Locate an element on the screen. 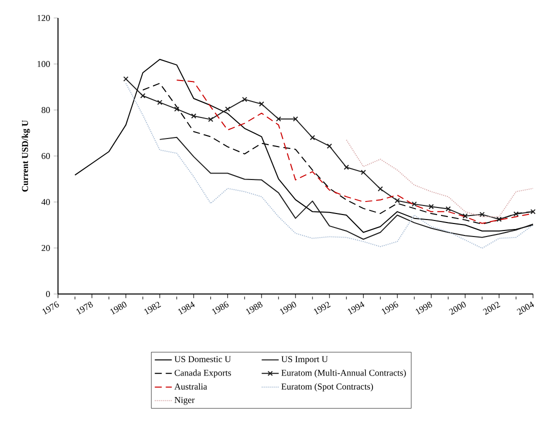 This screenshot has width=553, height=436. legend-label: Euratom (Spot Contracts) is located at coordinates (327, 387).